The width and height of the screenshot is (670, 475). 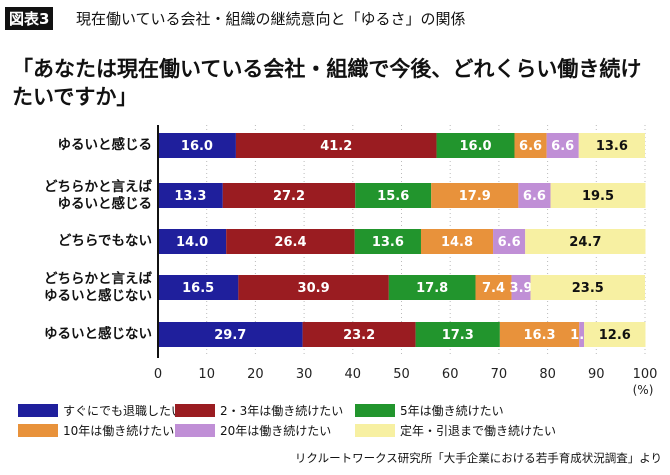 I want to click on data-label: 13.3, so click(x=190, y=196).